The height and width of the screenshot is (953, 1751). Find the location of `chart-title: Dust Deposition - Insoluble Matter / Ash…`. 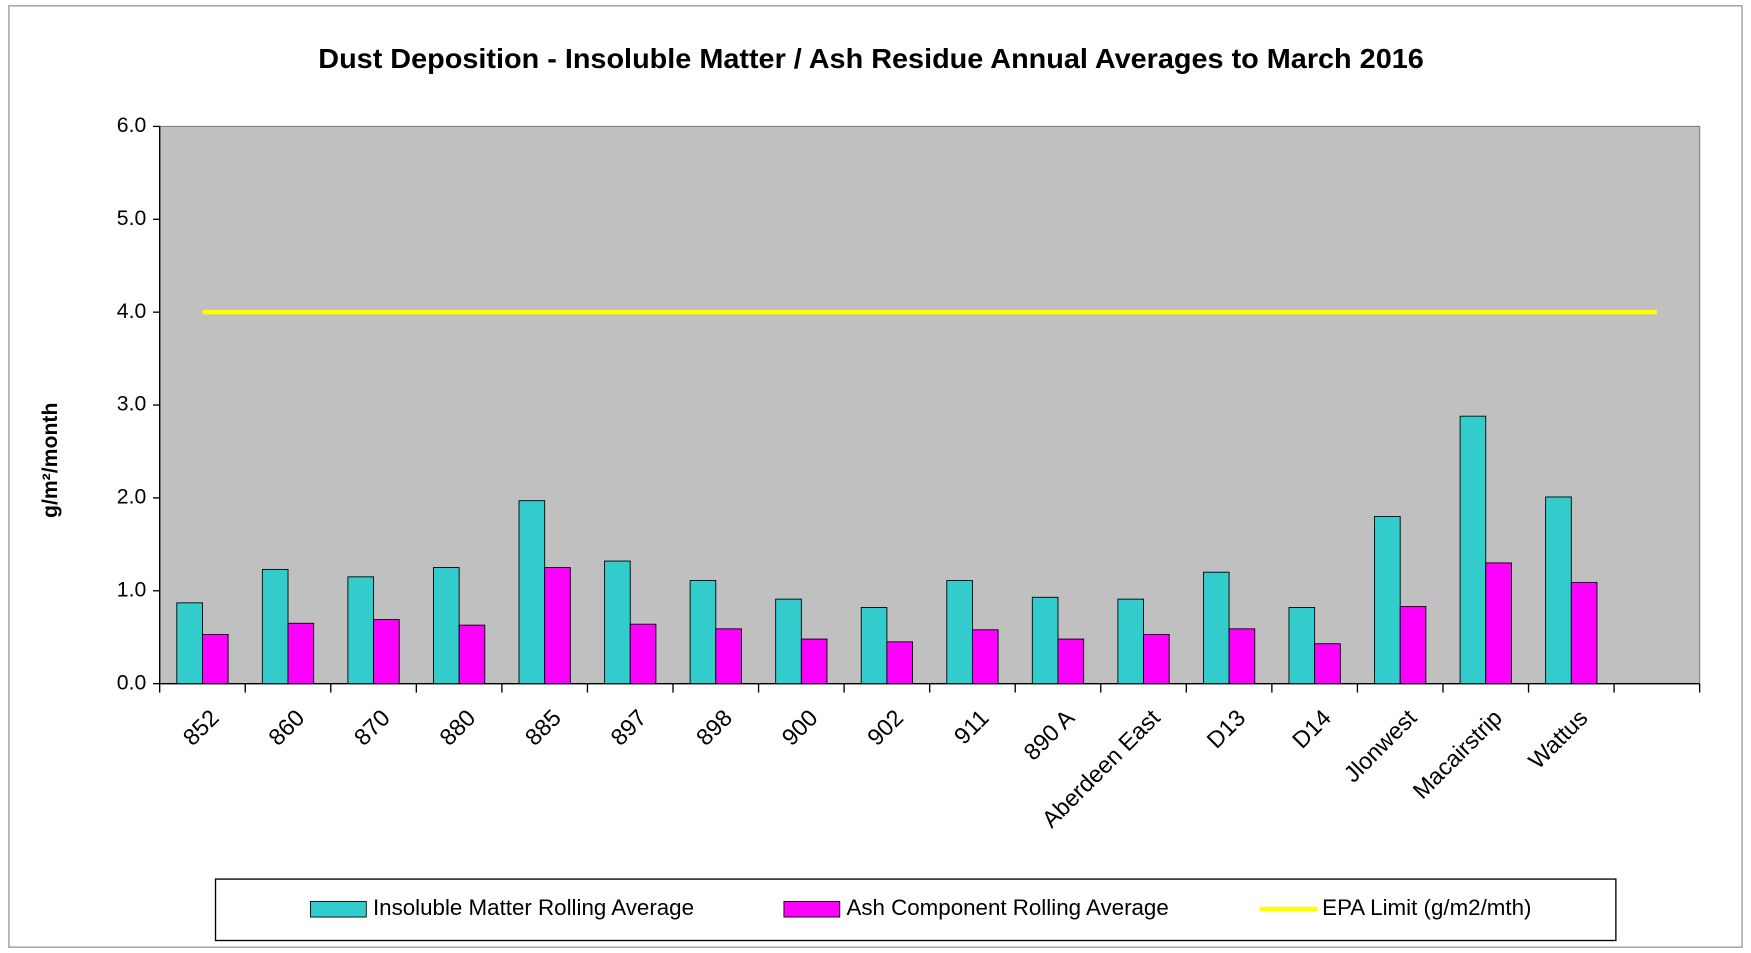

chart-title: Dust Deposition - Insoluble Matter / Ash… is located at coordinates (871, 58).